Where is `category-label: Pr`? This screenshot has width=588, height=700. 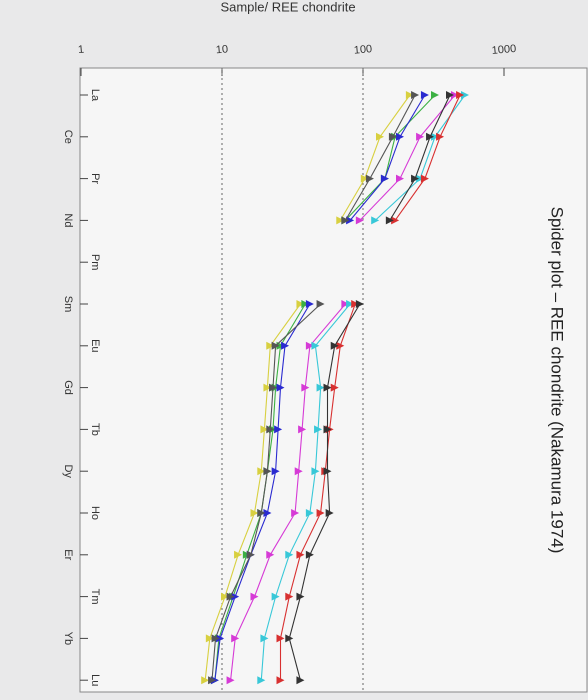 category-label: Pr is located at coordinates (95, 178).